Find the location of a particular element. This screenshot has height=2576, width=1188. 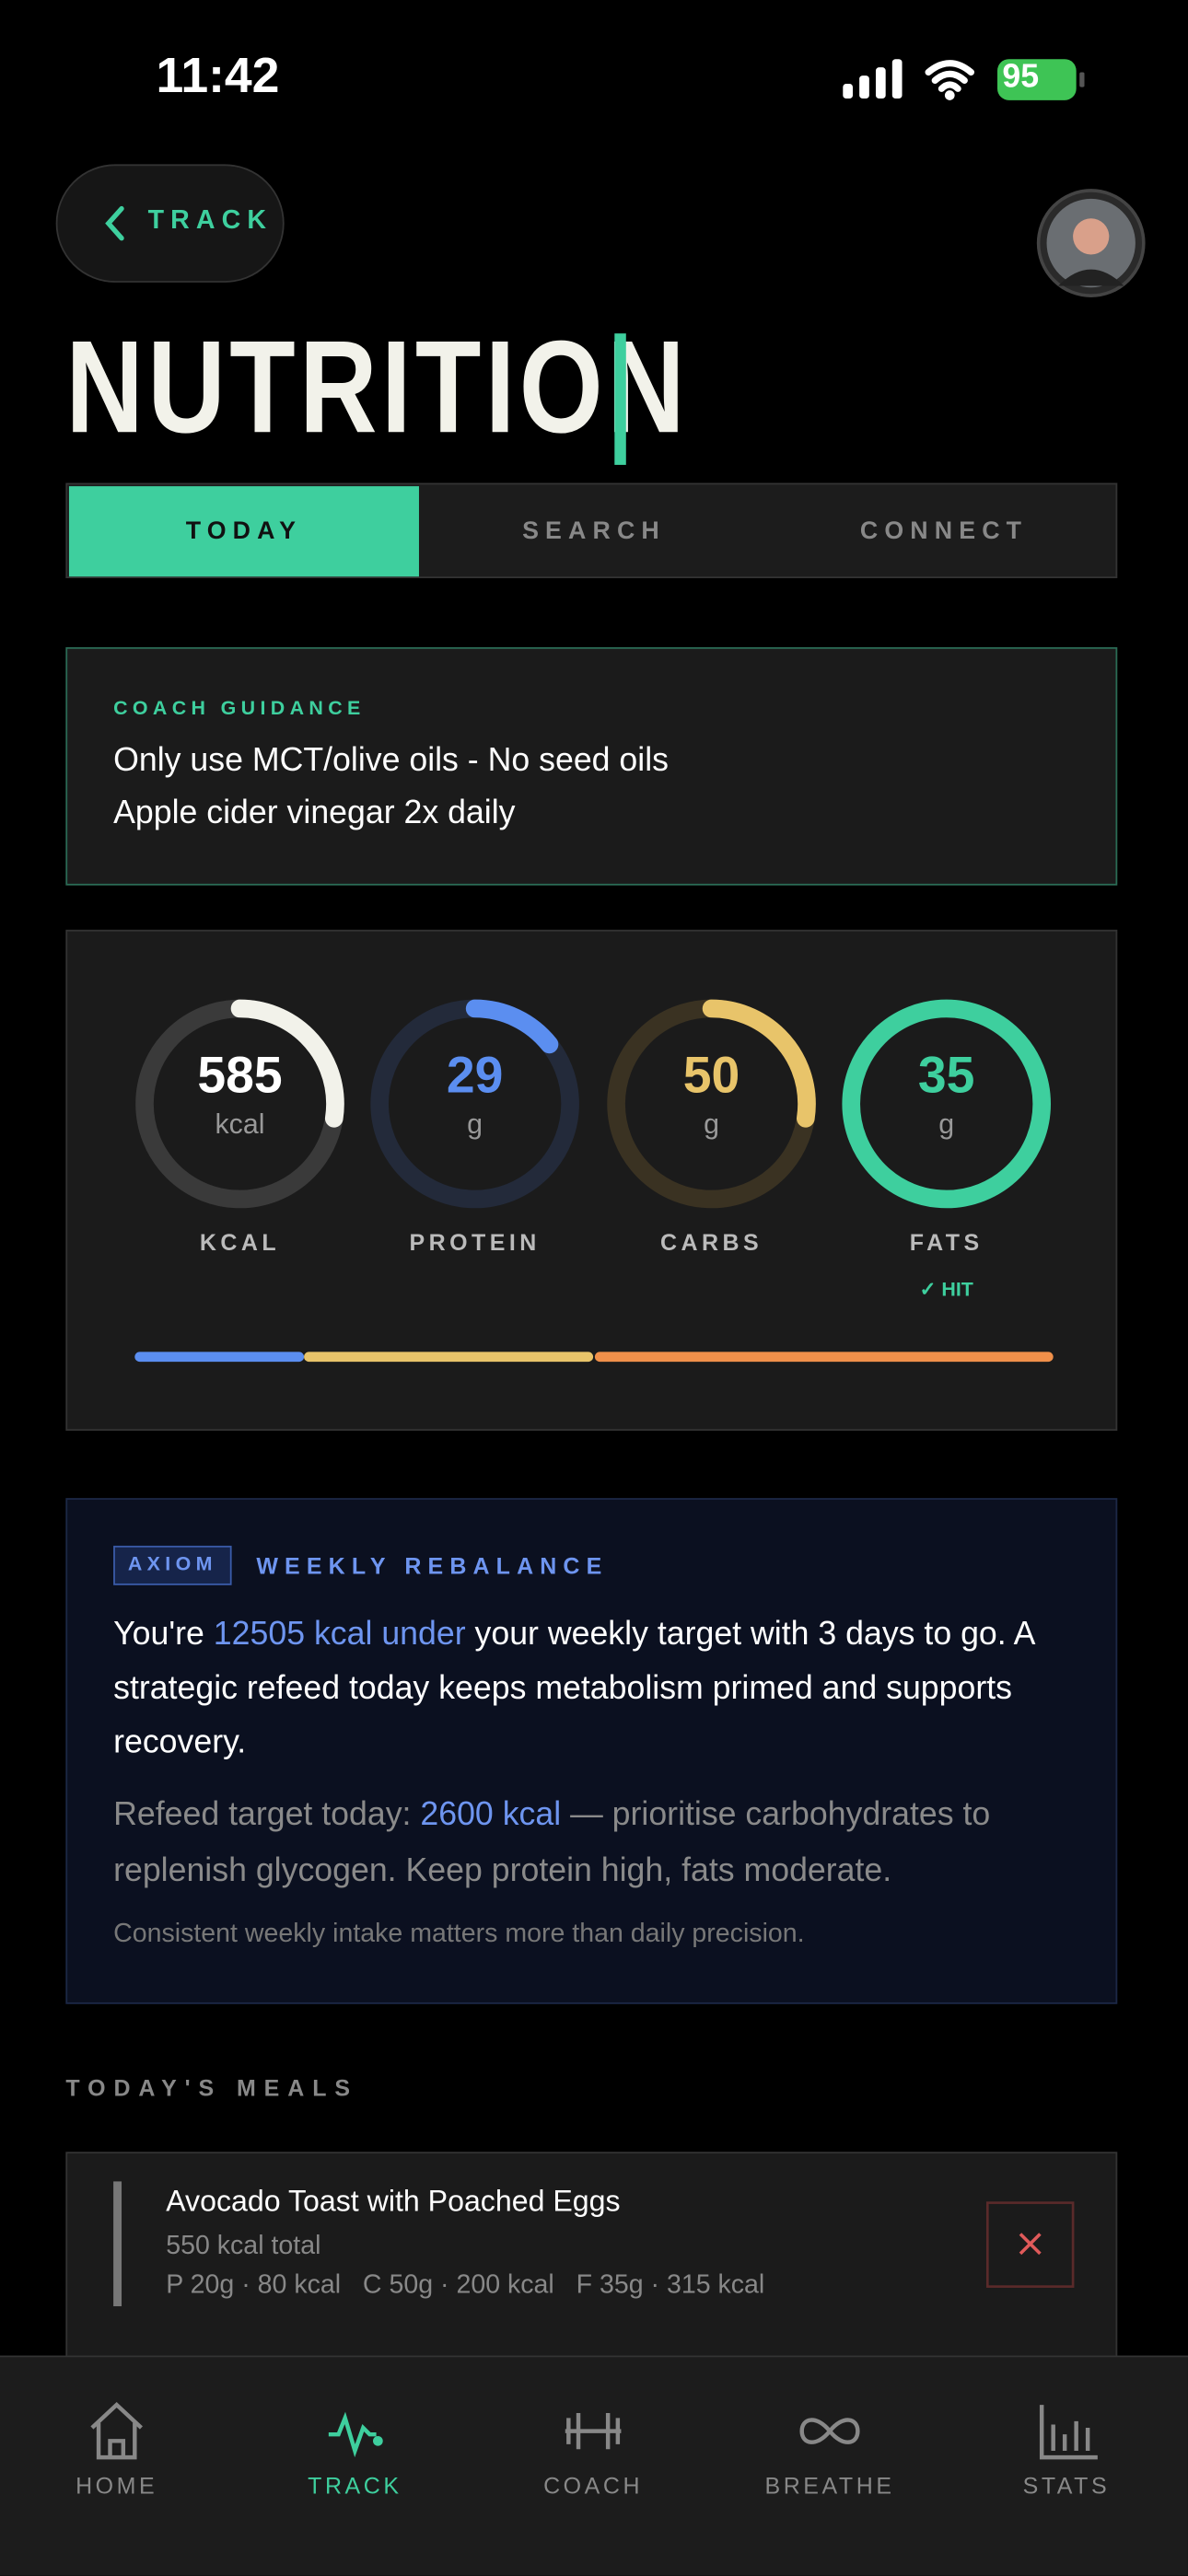

chevron is located at coordinates (114, 223).